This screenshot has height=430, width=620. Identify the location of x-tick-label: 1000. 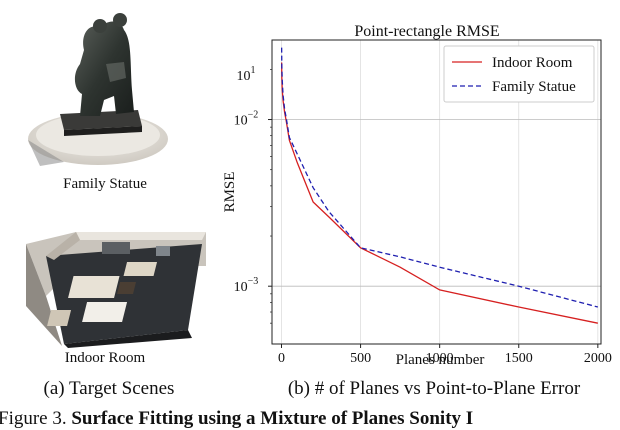
(440, 358).